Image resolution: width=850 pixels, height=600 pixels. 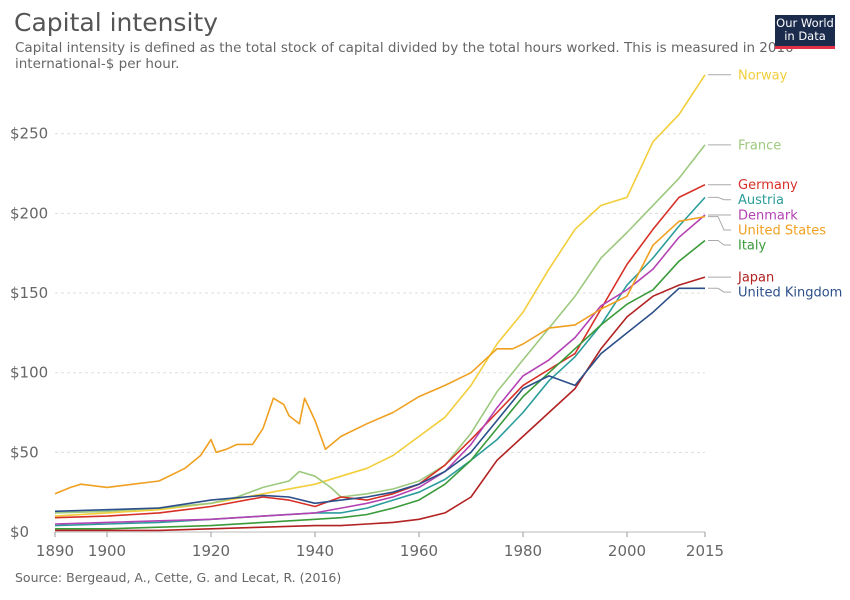 What do you see at coordinates (719, 243) in the screenshot?
I see `label-connector-italy` at bounding box center [719, 243].